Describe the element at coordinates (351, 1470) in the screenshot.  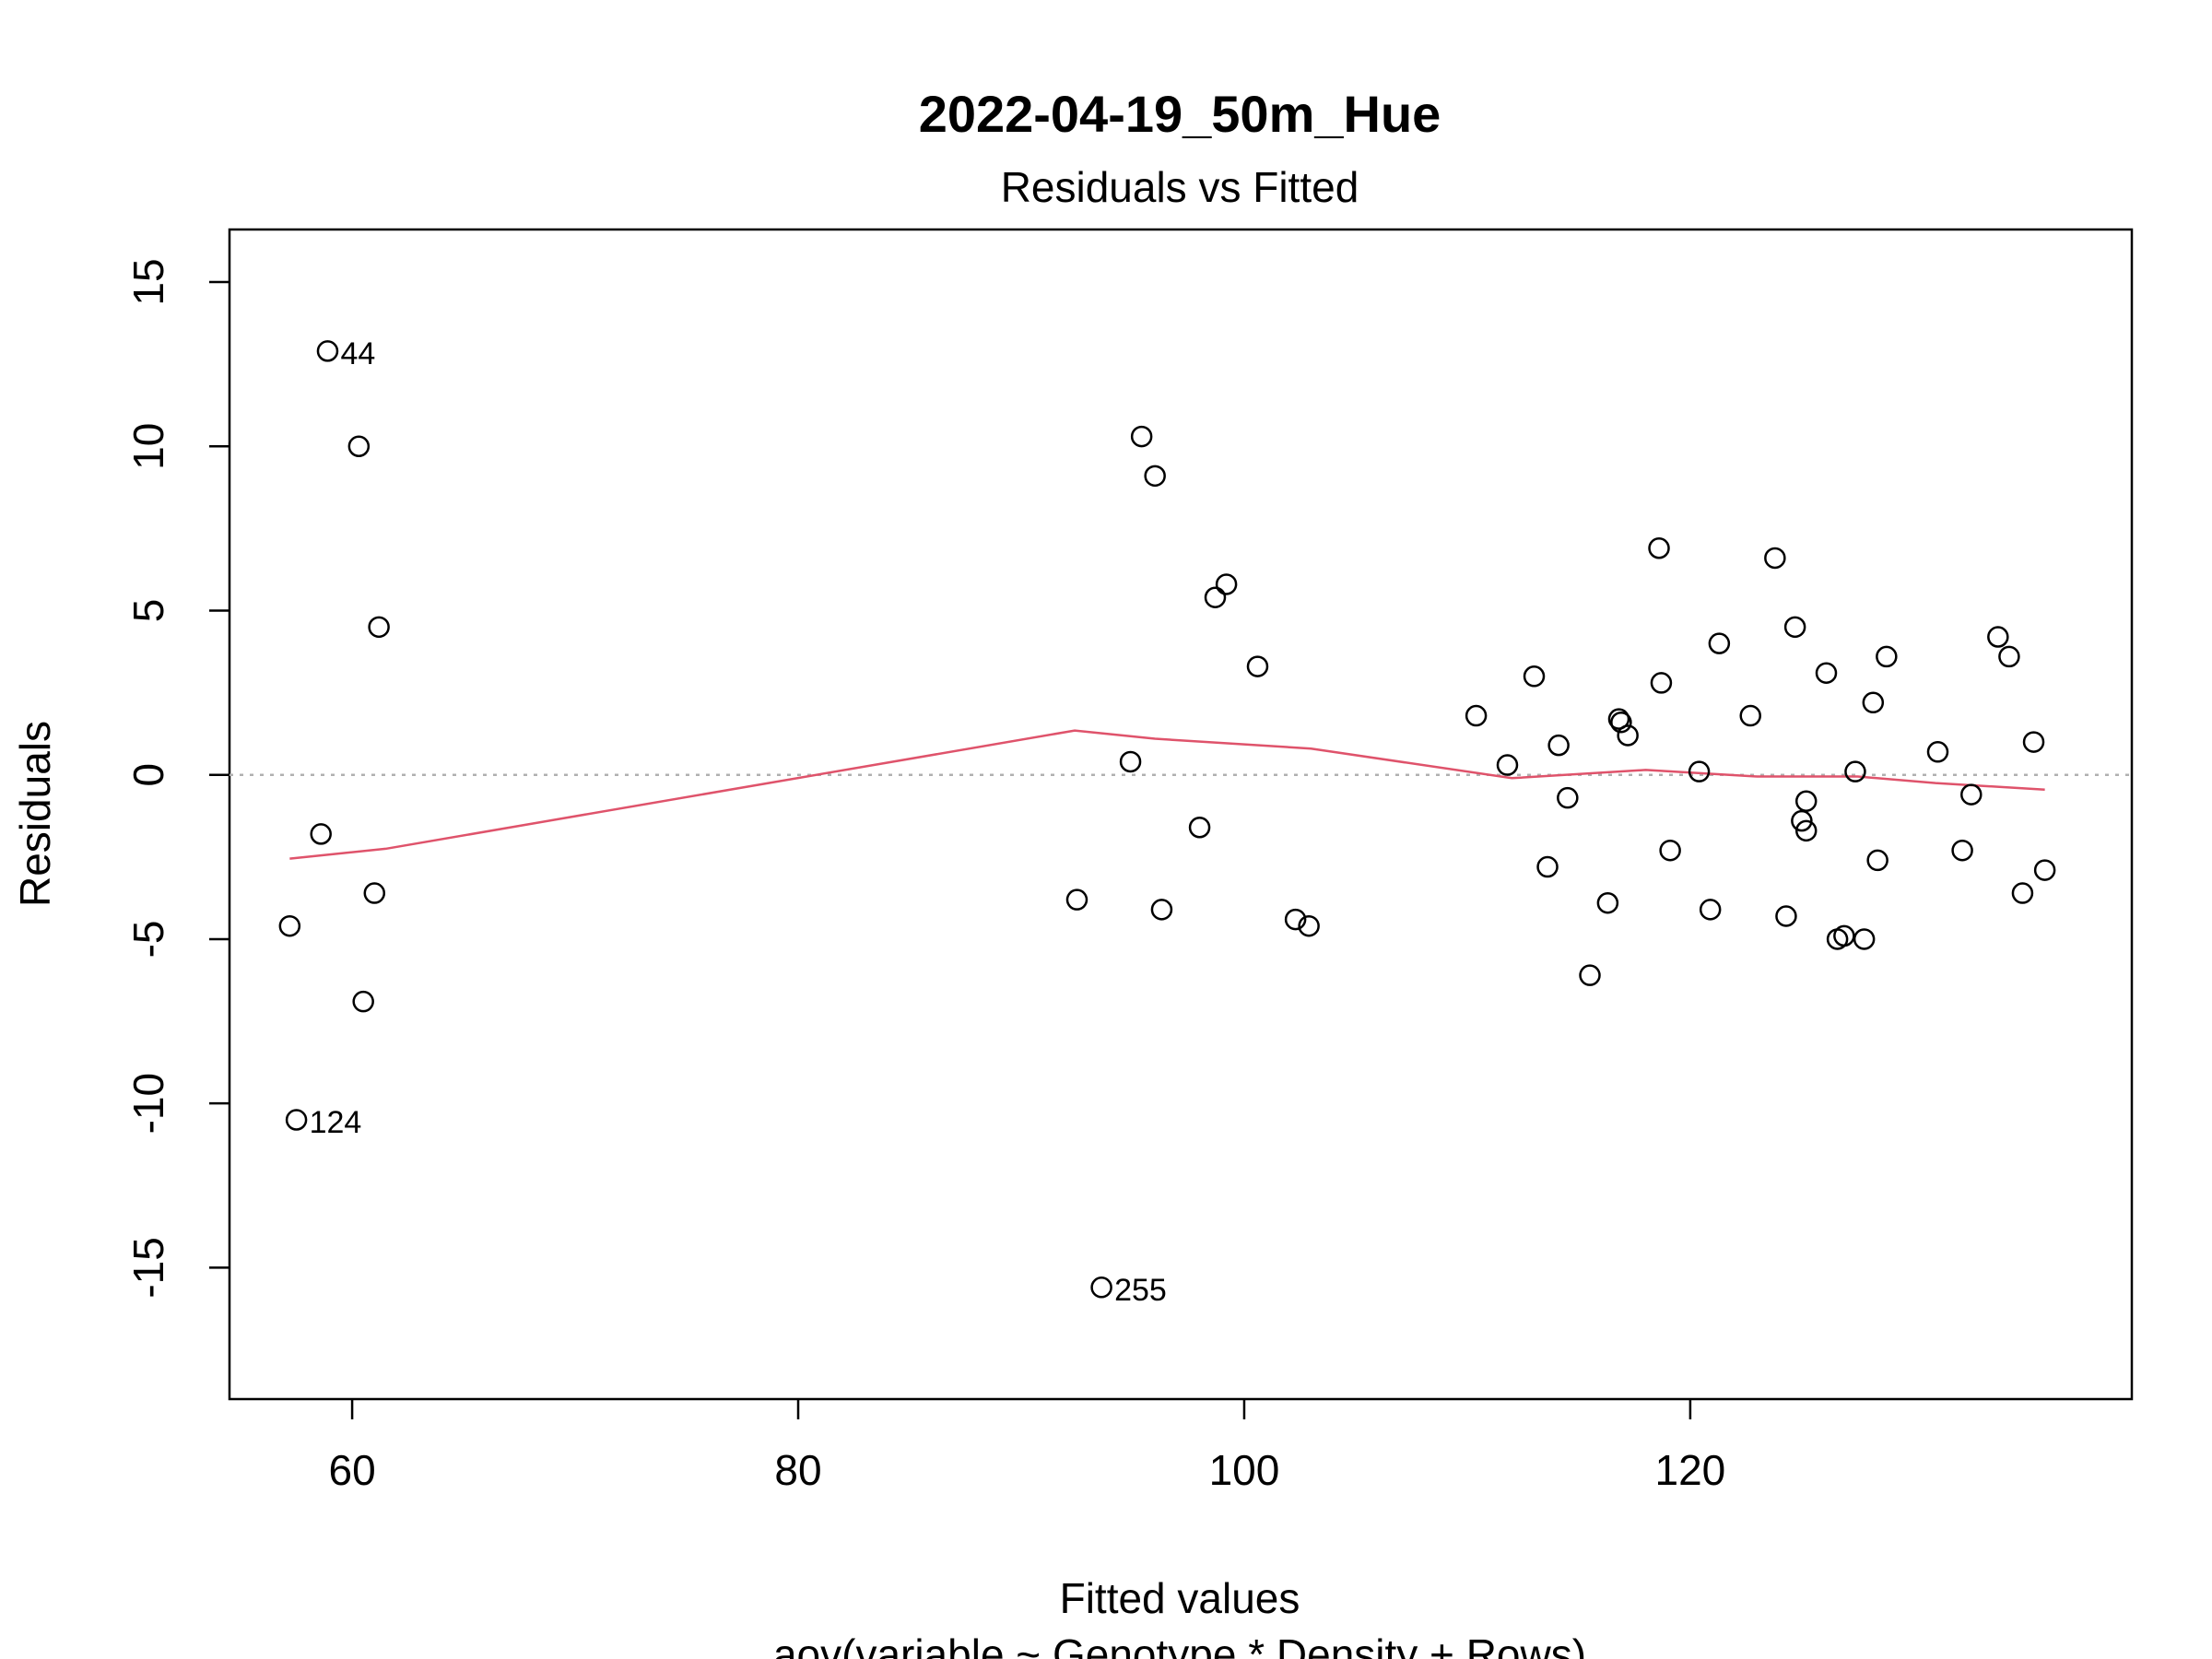
I see `x-tick-label: 60` at that location.